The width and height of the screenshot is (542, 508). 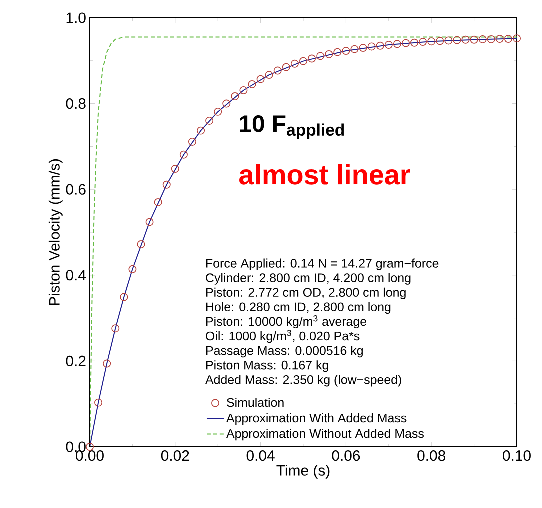 I want to click on x-tick-label: 0.02, so click(x=175, y=456).